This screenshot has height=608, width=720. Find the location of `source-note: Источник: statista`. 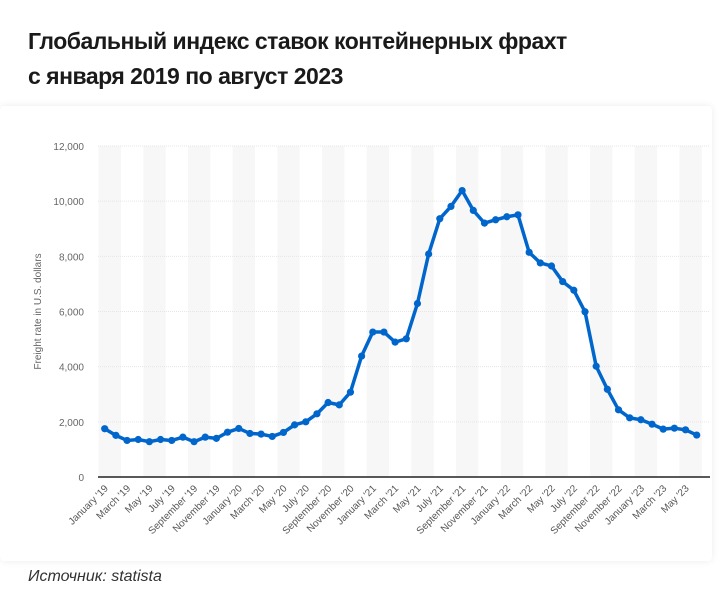

source-note: Источник: statista is located at coordinates (95, 576).